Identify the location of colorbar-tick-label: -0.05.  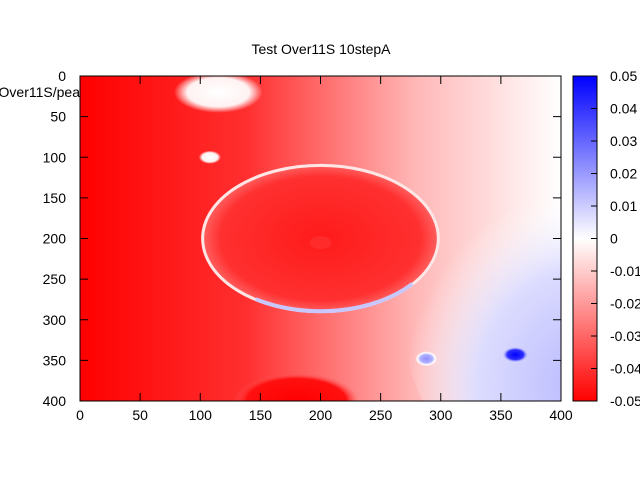
(625, 401).